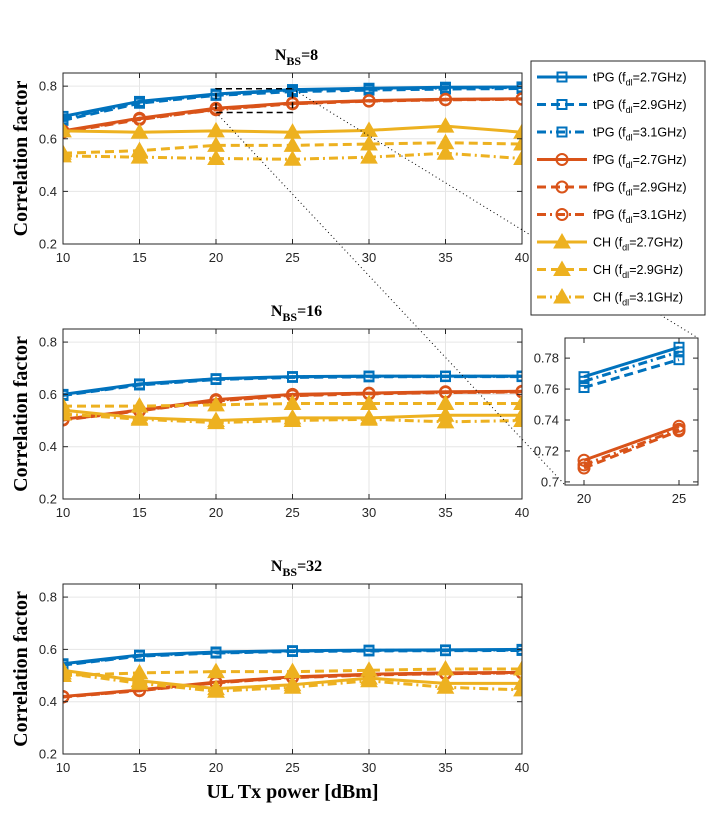 The height and width of the screenshot is (840, 708). Describe the element at coordinates (289, 317) in the screenshot. I see `title-sub: BS` at that location.